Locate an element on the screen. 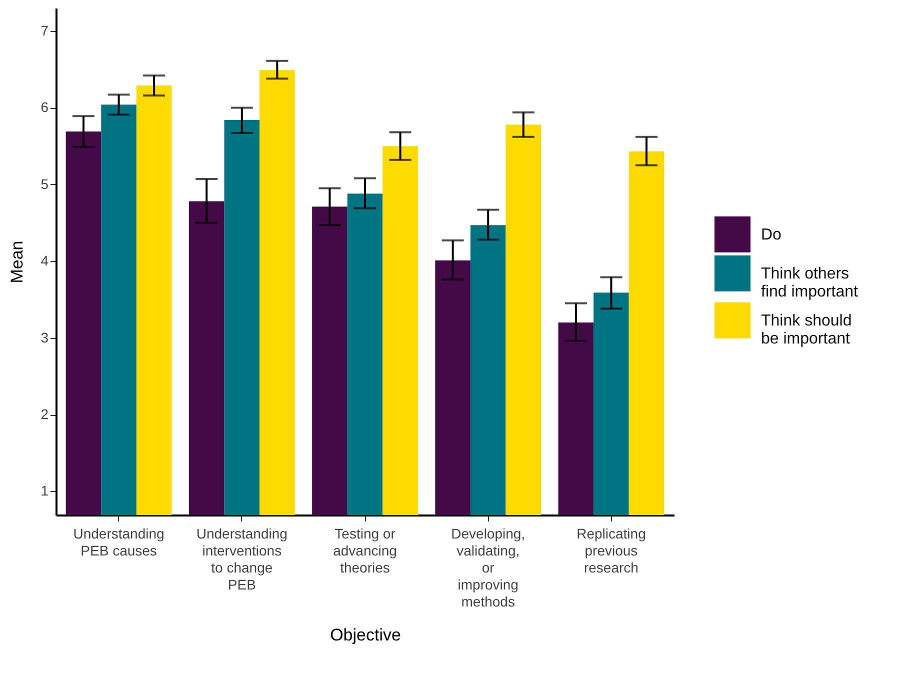 This screenshot has width=921, height=676. y-tick-label: 1 is located at coordinates (44, 490).